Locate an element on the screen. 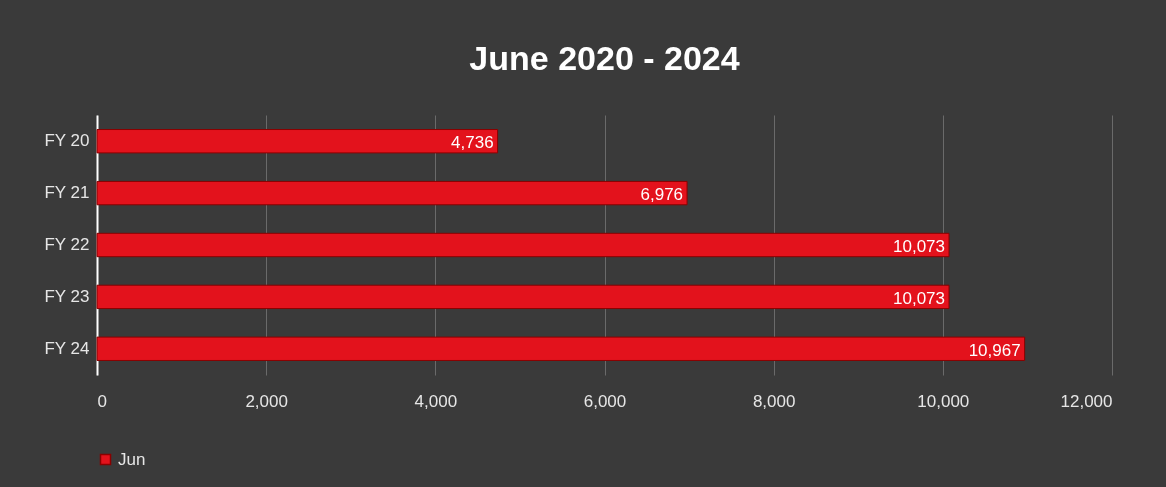 Image resolution: width=1166 pixels, height=487 pixels. y-tick-label: FY 21 is located at coordinates (67, 193).